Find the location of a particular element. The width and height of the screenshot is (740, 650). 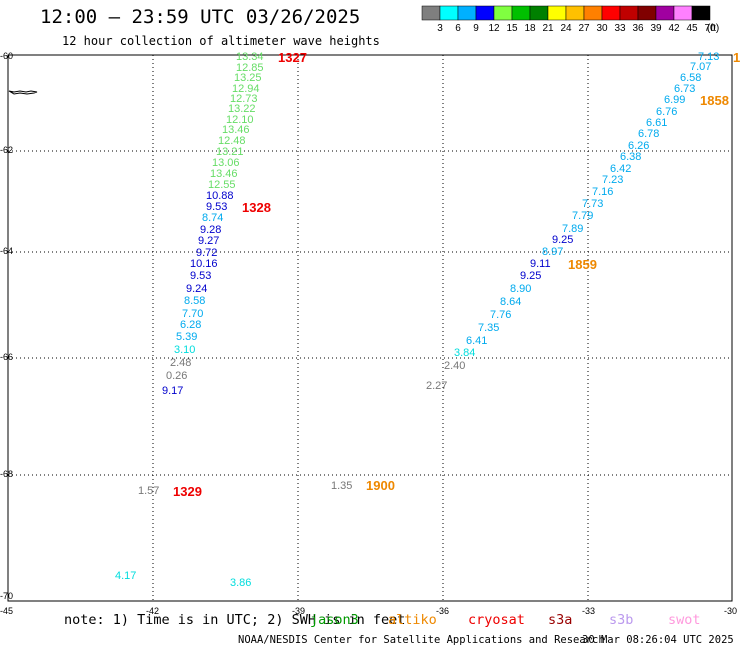

wave-height-label: 6.42 is located at coordinates (620, 169).